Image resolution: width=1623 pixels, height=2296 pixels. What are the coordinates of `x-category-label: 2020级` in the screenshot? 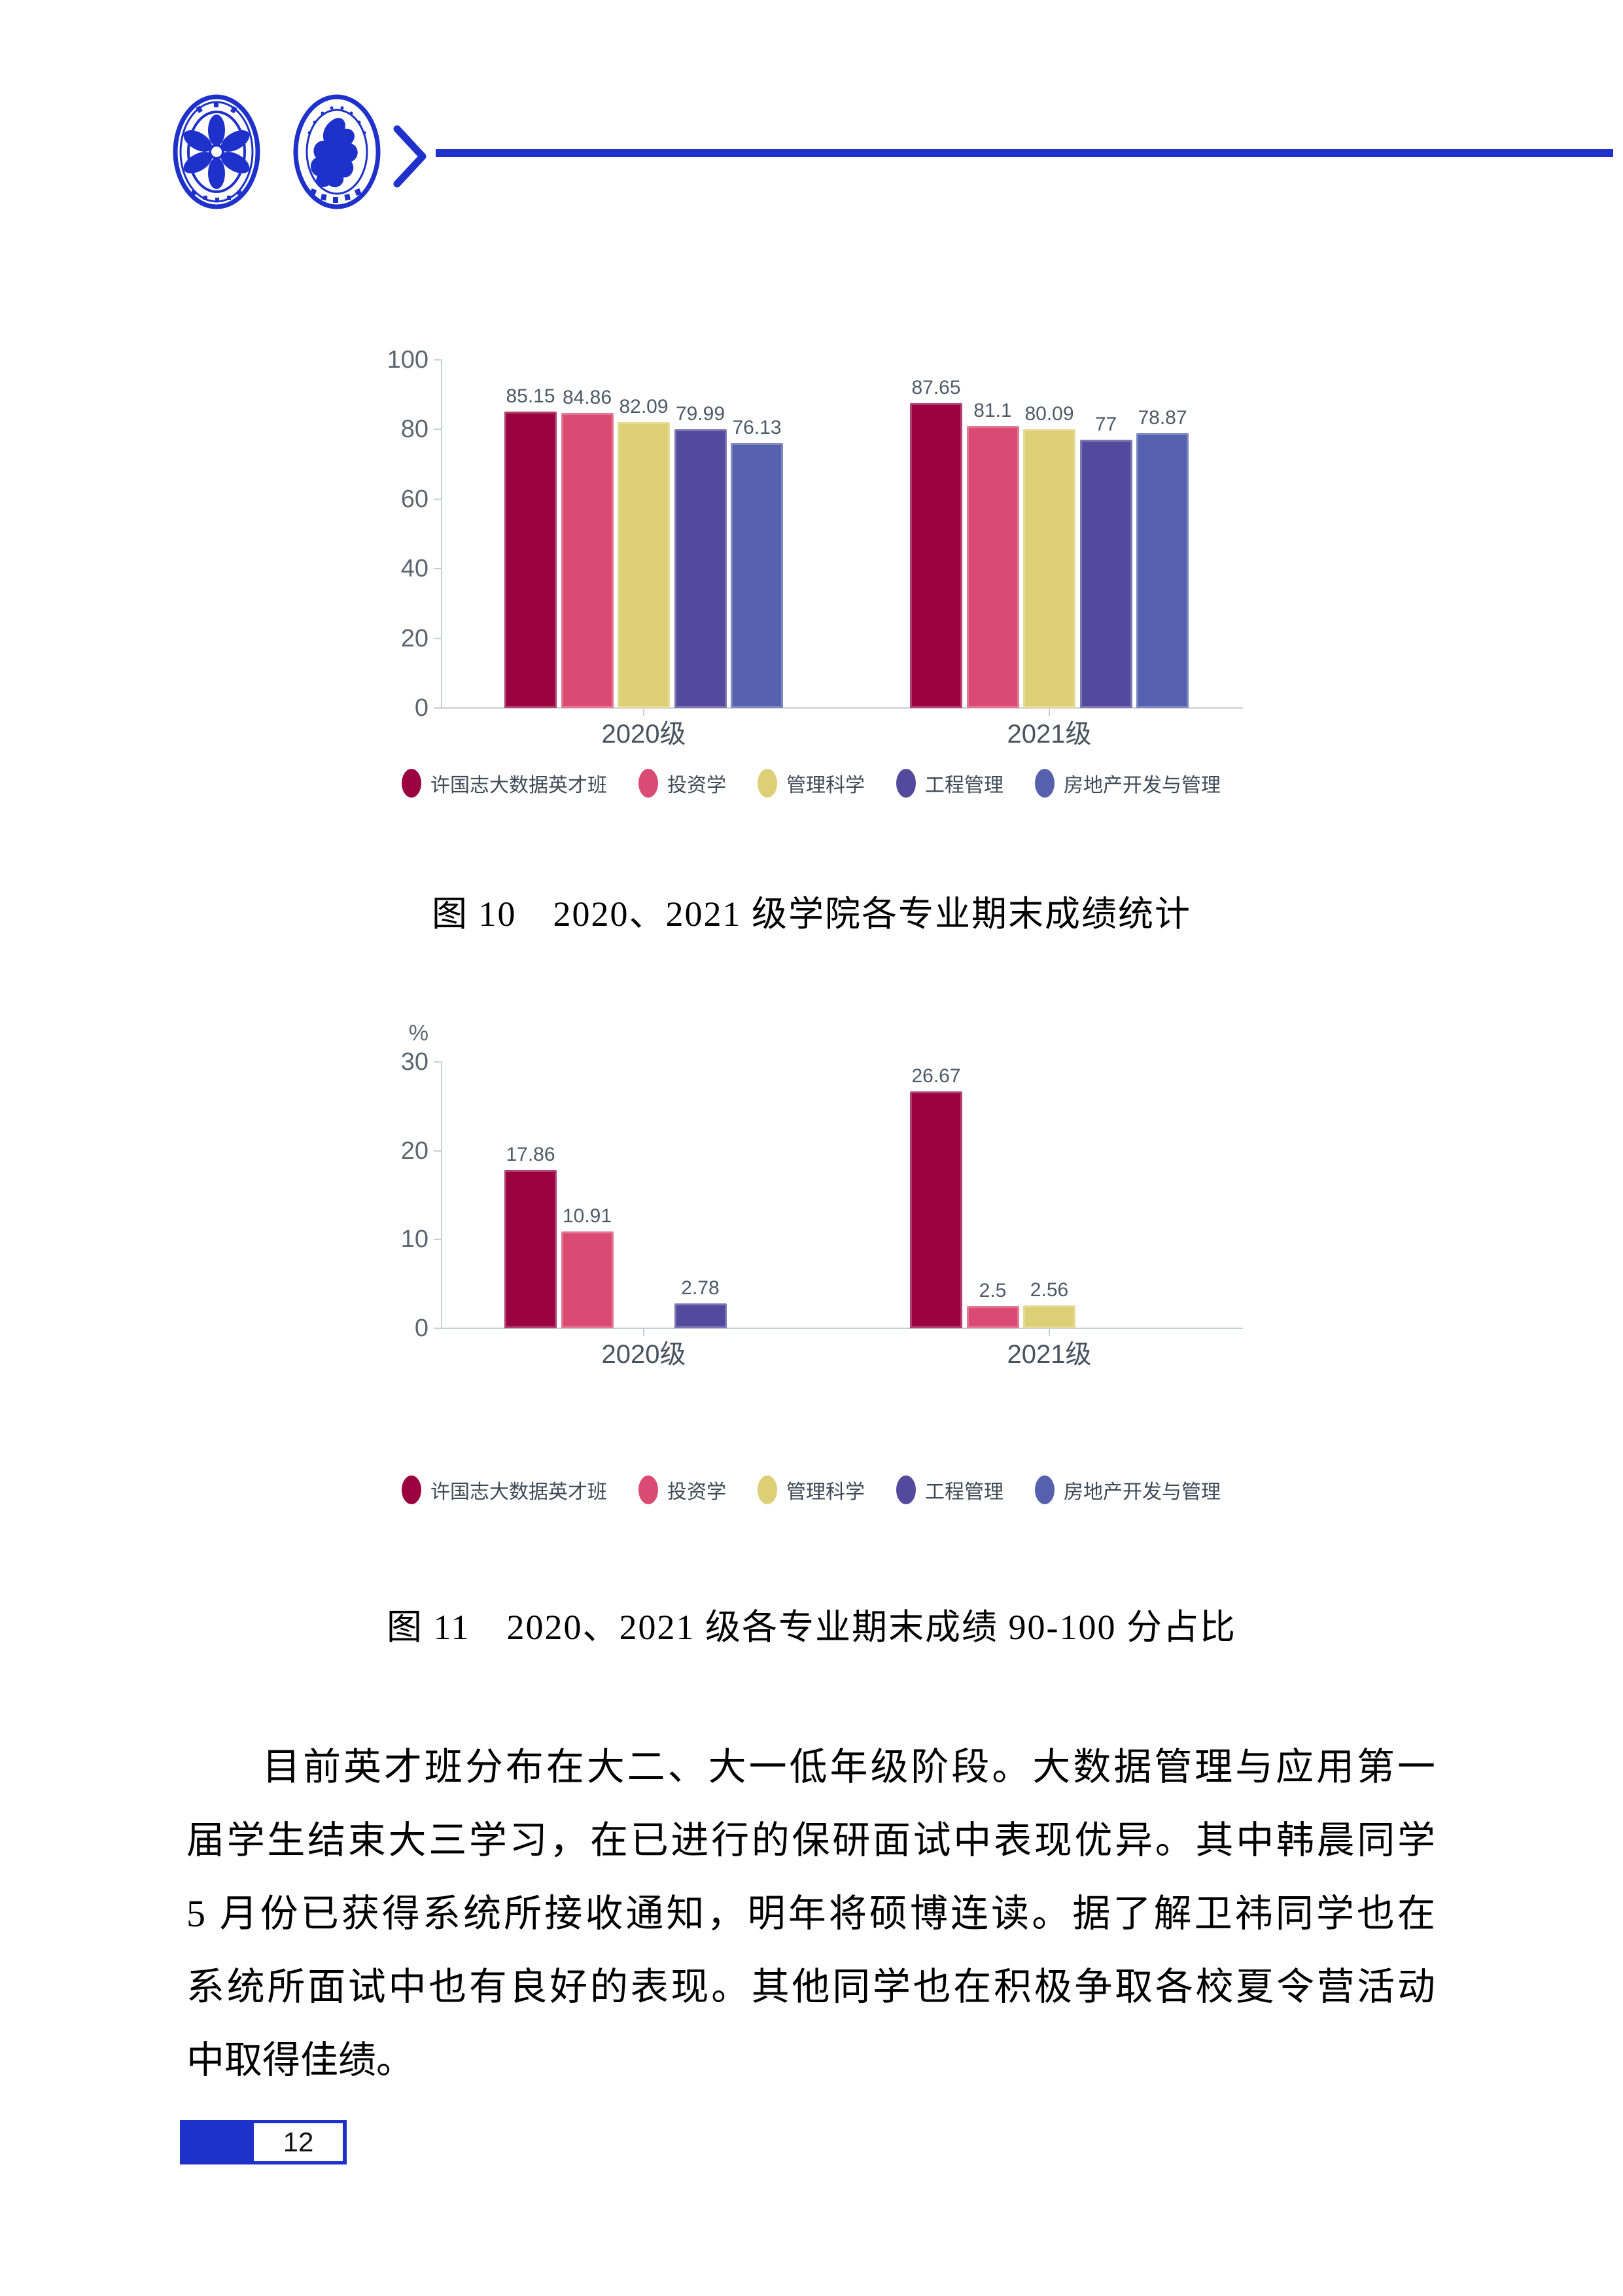 It's located at (643, 734).